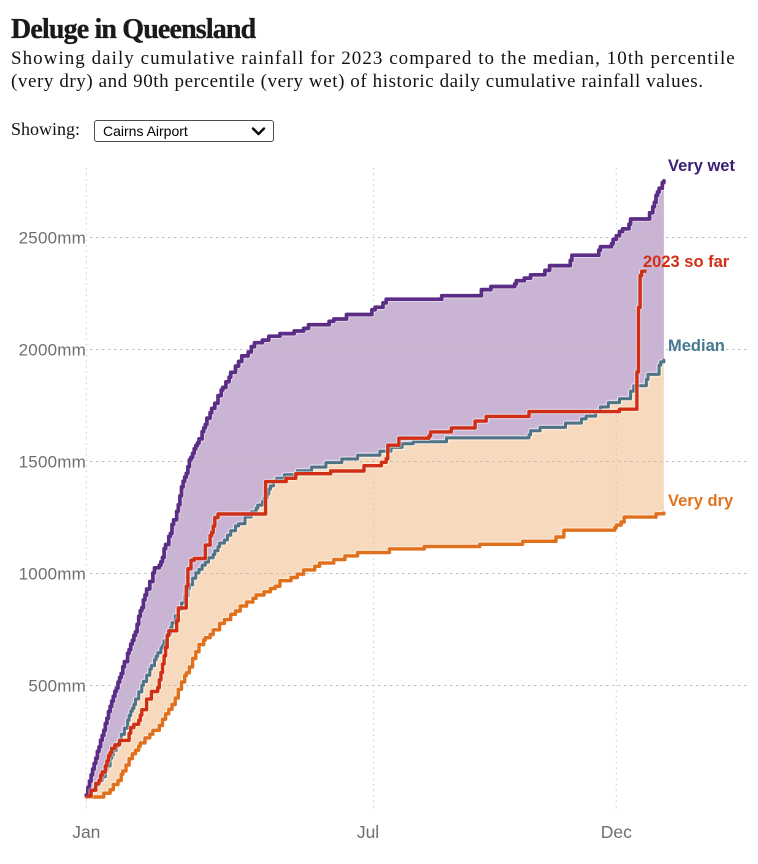 The image size is (758, 864). Describe the element at coordinates (616, 832) in the screenshot. I see `svg-text: Dec` at that location.